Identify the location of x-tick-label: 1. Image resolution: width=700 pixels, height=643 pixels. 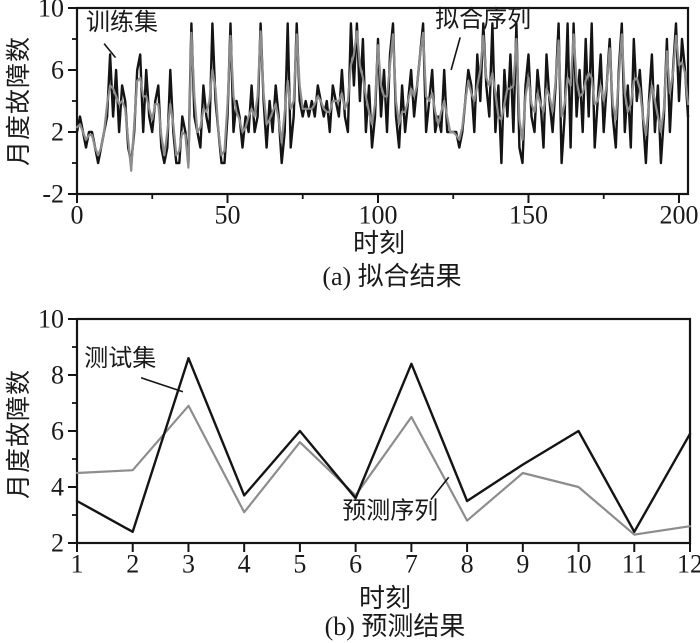
(77, 563).